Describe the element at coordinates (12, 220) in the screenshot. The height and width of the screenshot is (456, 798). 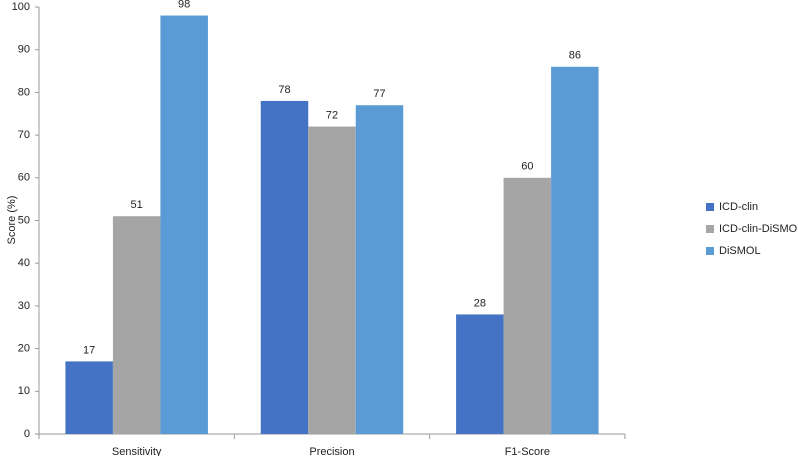
I see `y-axis-label: Score (%)` at that location.